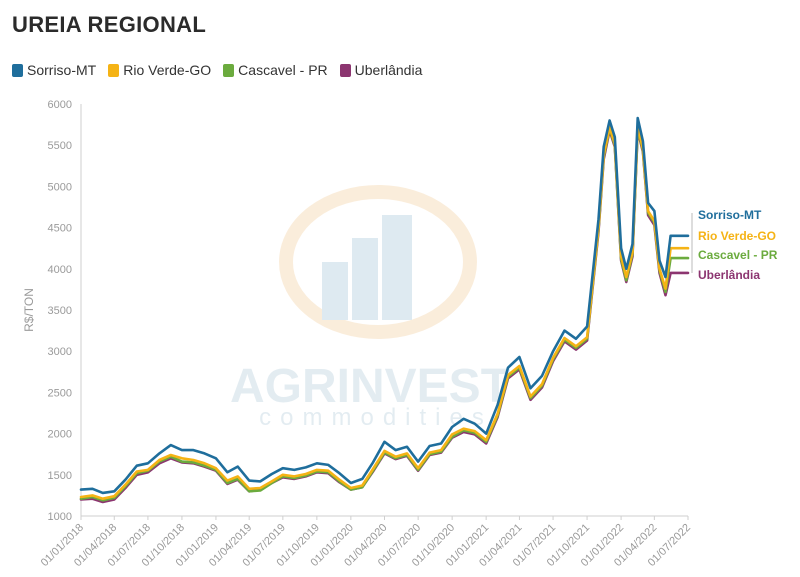  Describe the element at coordinates (729, 275) in the screenshot. I see `end-label-uberlandia: Uberlândia` at that location.